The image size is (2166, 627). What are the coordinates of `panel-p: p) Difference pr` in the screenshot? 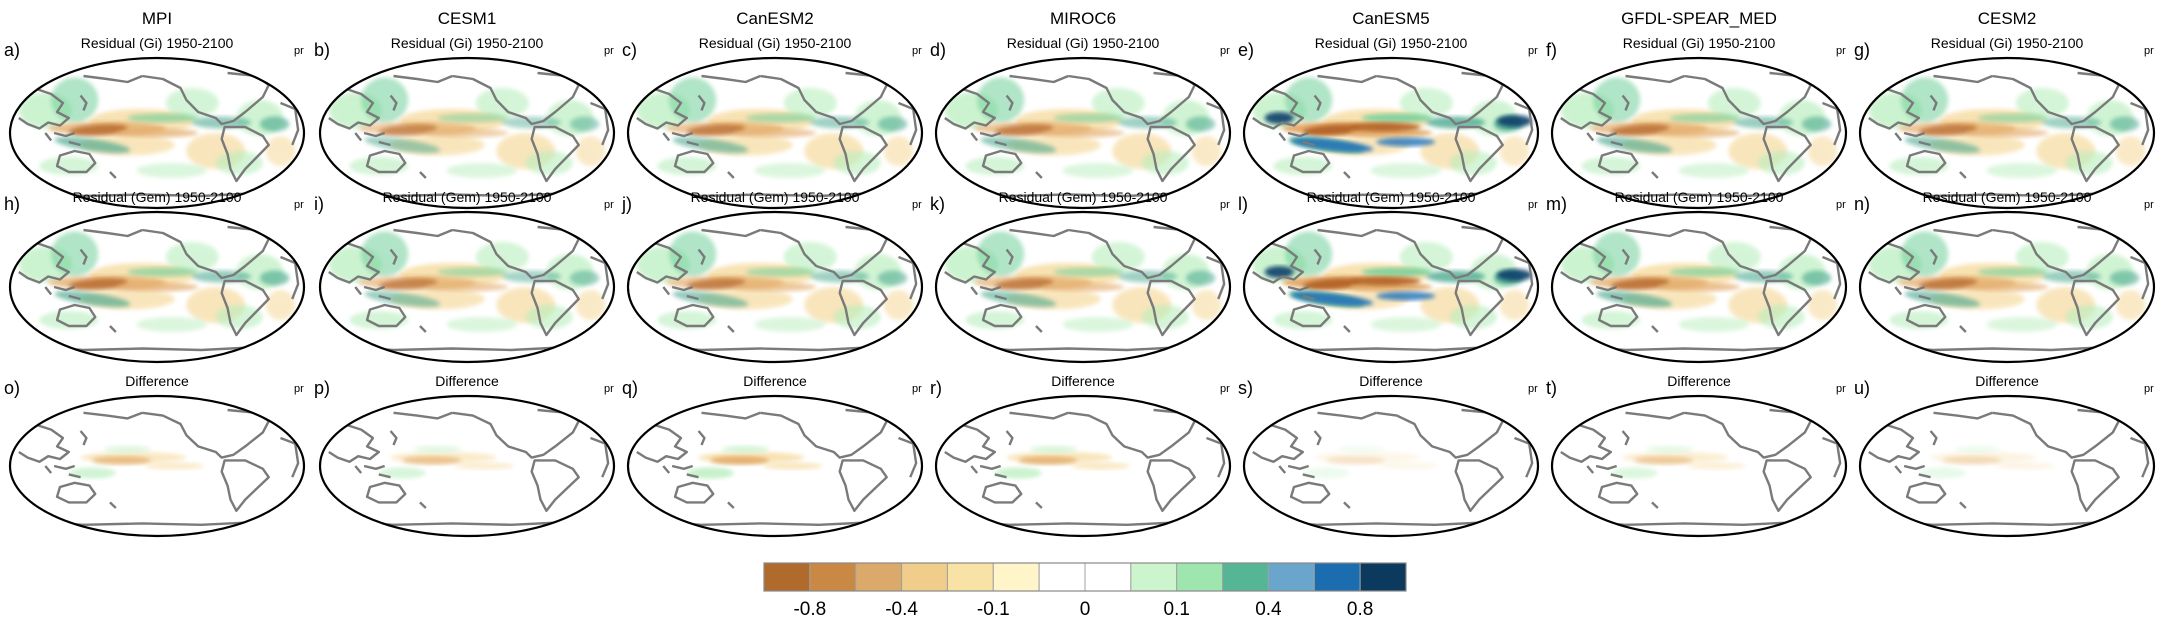 It's located at (465, 455).